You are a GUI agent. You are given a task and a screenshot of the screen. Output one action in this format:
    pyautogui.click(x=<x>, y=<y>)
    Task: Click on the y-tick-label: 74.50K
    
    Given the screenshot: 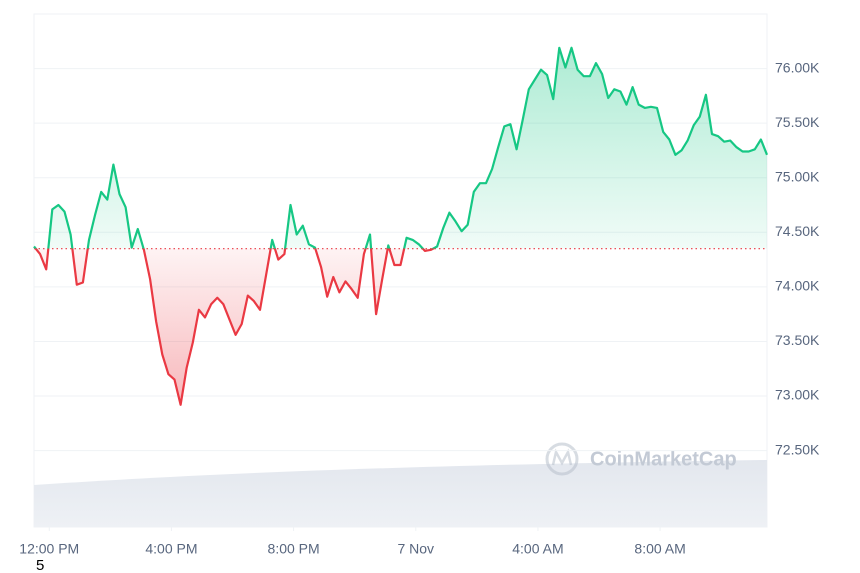 What is the action you would take?
    pyautogui.click(x=797, y=231)
    